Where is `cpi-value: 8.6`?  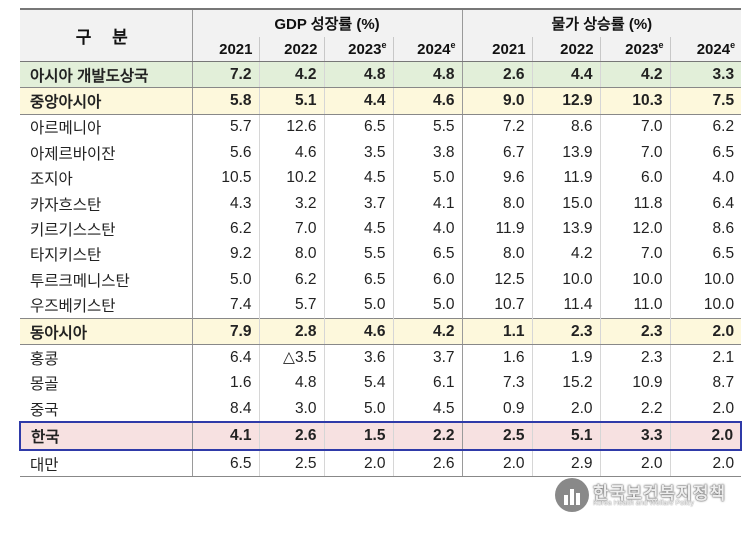
cpi-value: 8.6 is located at coordinates (566, 127).